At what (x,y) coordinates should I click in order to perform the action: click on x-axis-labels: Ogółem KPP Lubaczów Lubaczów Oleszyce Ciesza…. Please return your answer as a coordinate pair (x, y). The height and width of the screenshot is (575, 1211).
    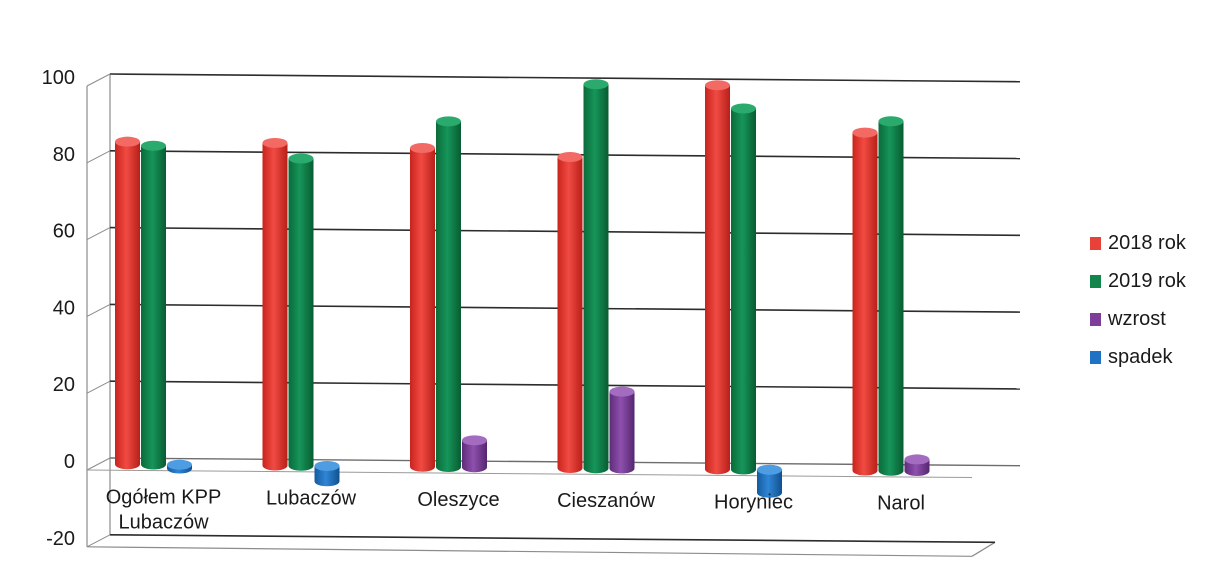
    Looking at the image, I should click on (515, 509).